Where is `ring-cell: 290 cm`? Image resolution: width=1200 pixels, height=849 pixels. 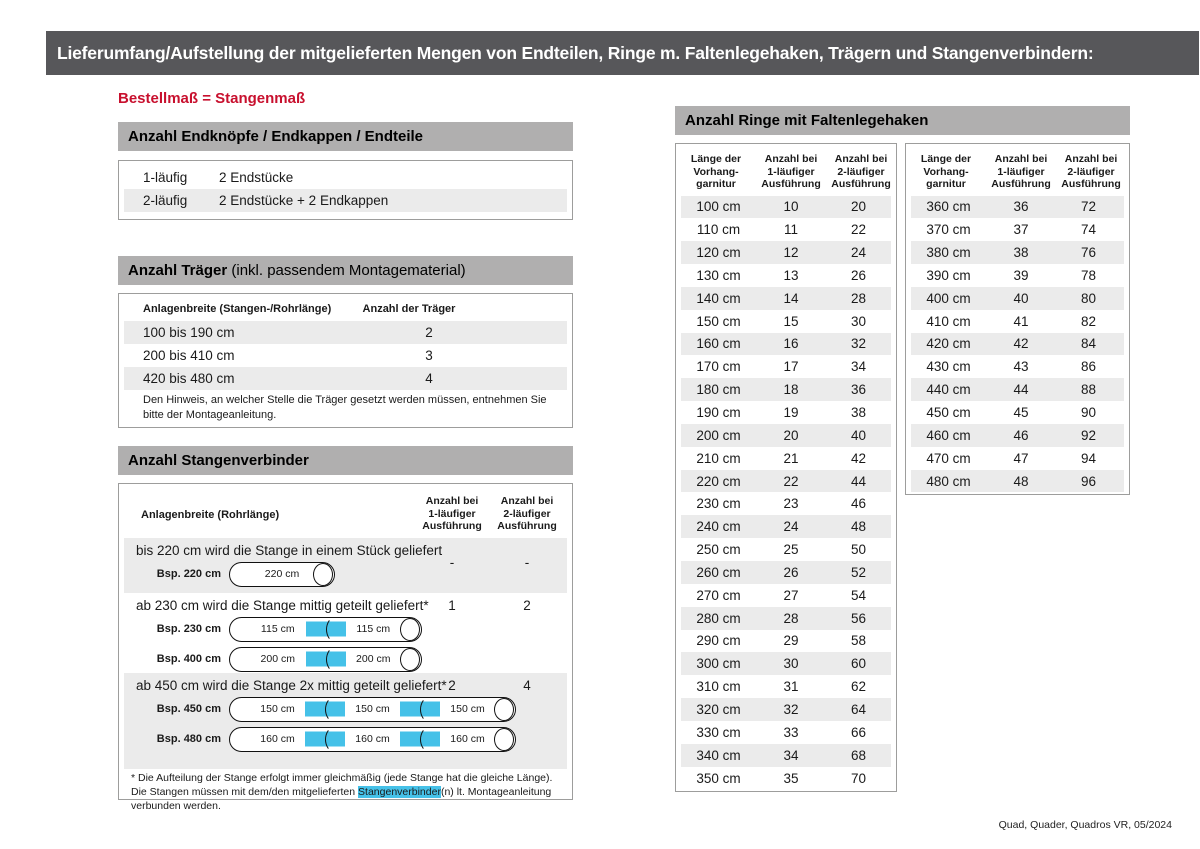 ring-cell: 290 cm is located at coordinates (718, 641).